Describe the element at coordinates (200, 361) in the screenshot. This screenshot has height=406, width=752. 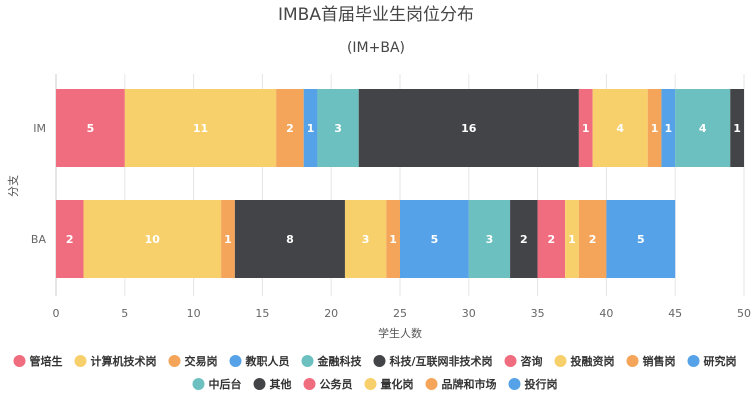
I see `legend-label: 交易岗` at that location.